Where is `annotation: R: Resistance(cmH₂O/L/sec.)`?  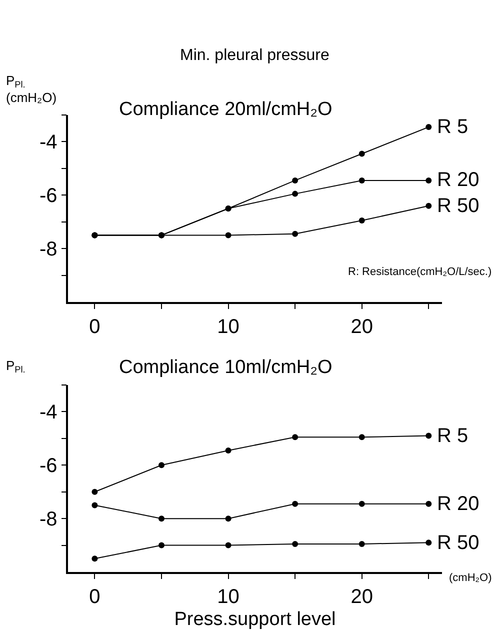
annotation: R: Resistance(cmH₂O/L/sec.) is located at coordinates (420, 272).